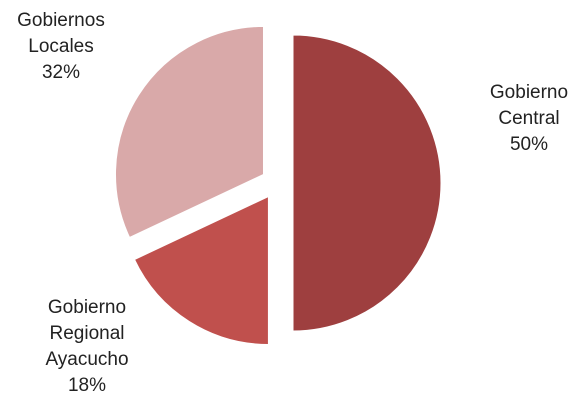 Image resolution: width=582 pixels, height=418 pixels. What do you see at coordinates (201, 270) in the screenshot?
I see `pie-slice-gobierno-regional-ayacucho` at bounding box center [201, 270].